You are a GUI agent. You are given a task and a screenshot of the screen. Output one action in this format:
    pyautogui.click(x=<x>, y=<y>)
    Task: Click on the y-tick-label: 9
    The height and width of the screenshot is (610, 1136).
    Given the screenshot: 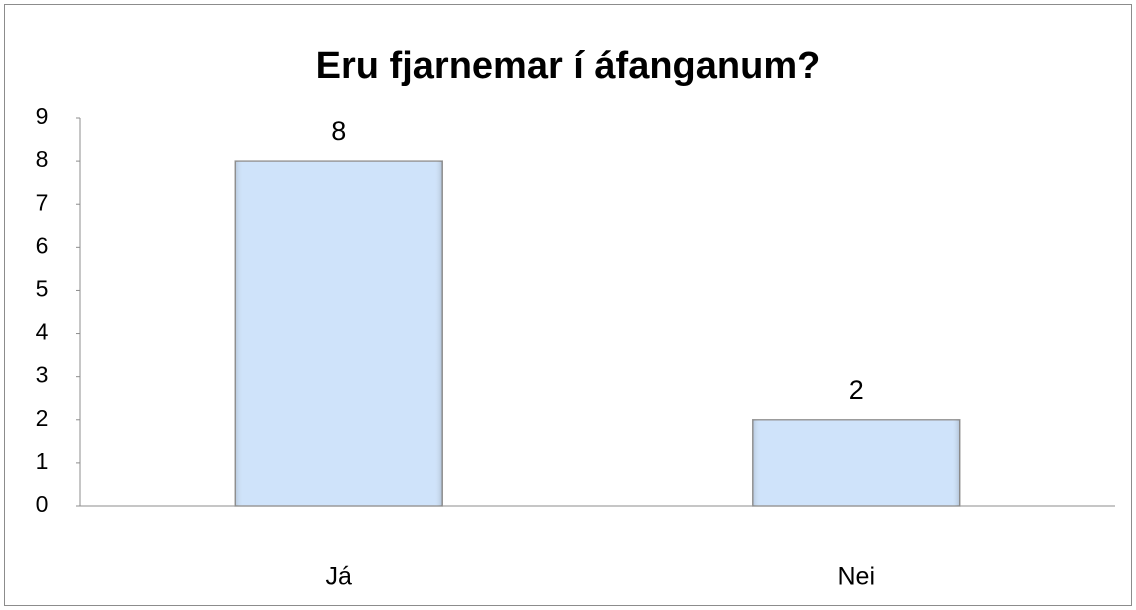 What is the action you would take?
    pyautogui.click(x=42, y=116)
    